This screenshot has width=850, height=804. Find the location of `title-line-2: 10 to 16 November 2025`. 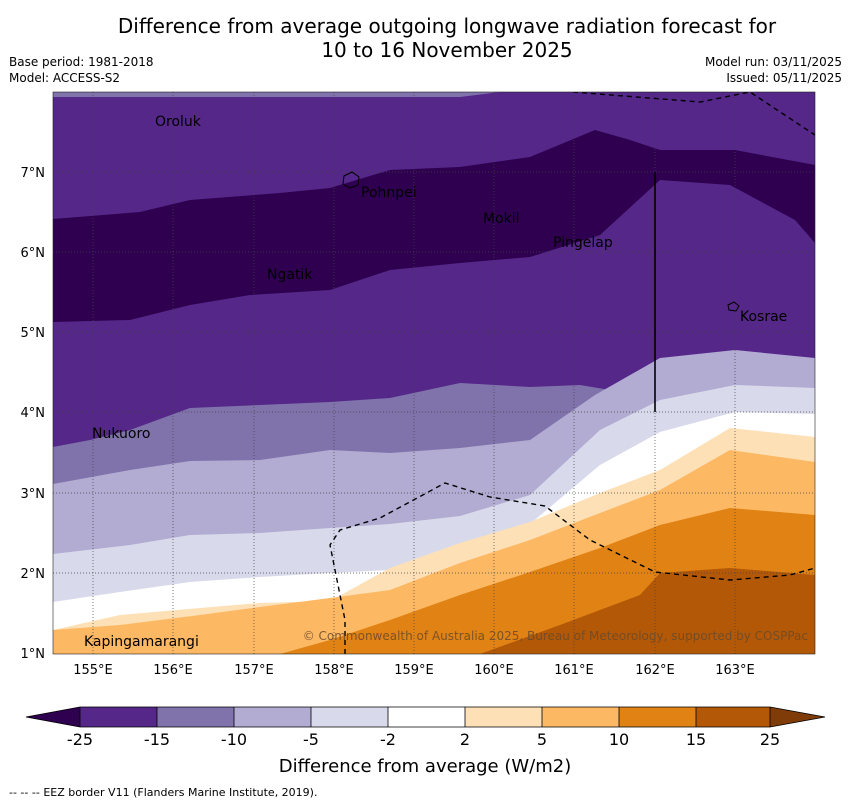

title-line-2: 10 to 16 November 2025 is located at coordinates (447, 50).